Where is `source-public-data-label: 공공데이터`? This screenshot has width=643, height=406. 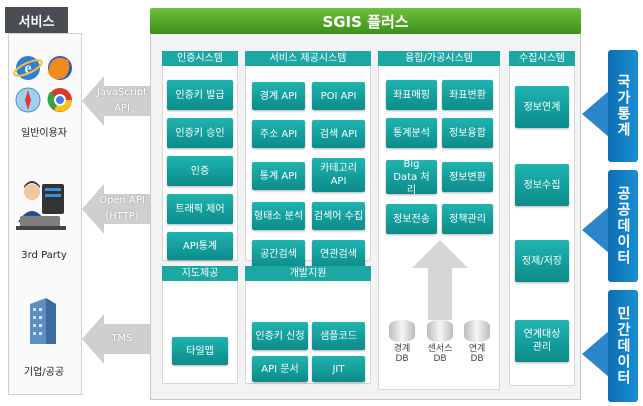
source-public-data-label: 공공데이터 is located at coordinates (623, 226).